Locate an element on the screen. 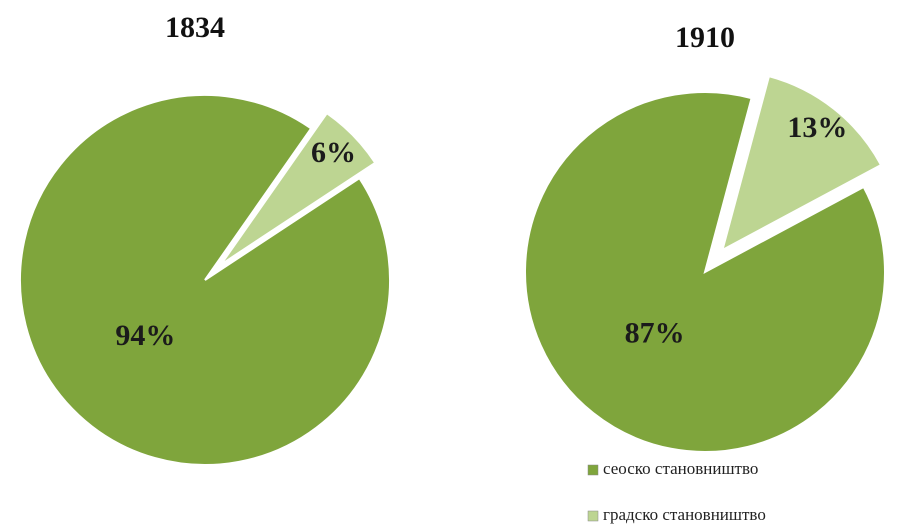  chart-title: 1910 is located at coordinates (705, 37).